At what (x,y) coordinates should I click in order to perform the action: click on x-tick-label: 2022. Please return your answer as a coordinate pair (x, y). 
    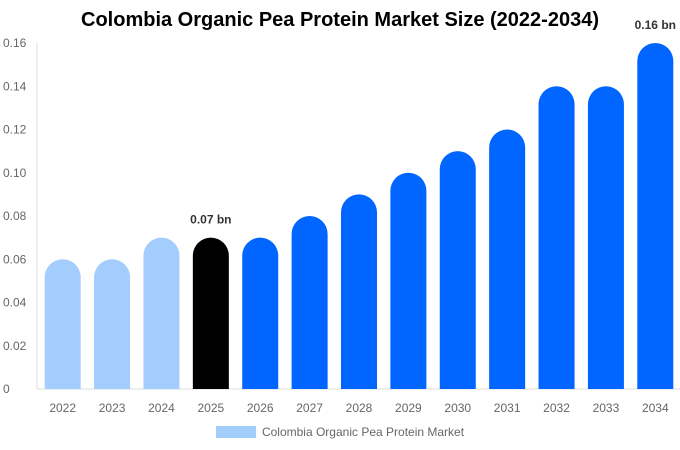
    Looking at the image, I should click on (62, 408).